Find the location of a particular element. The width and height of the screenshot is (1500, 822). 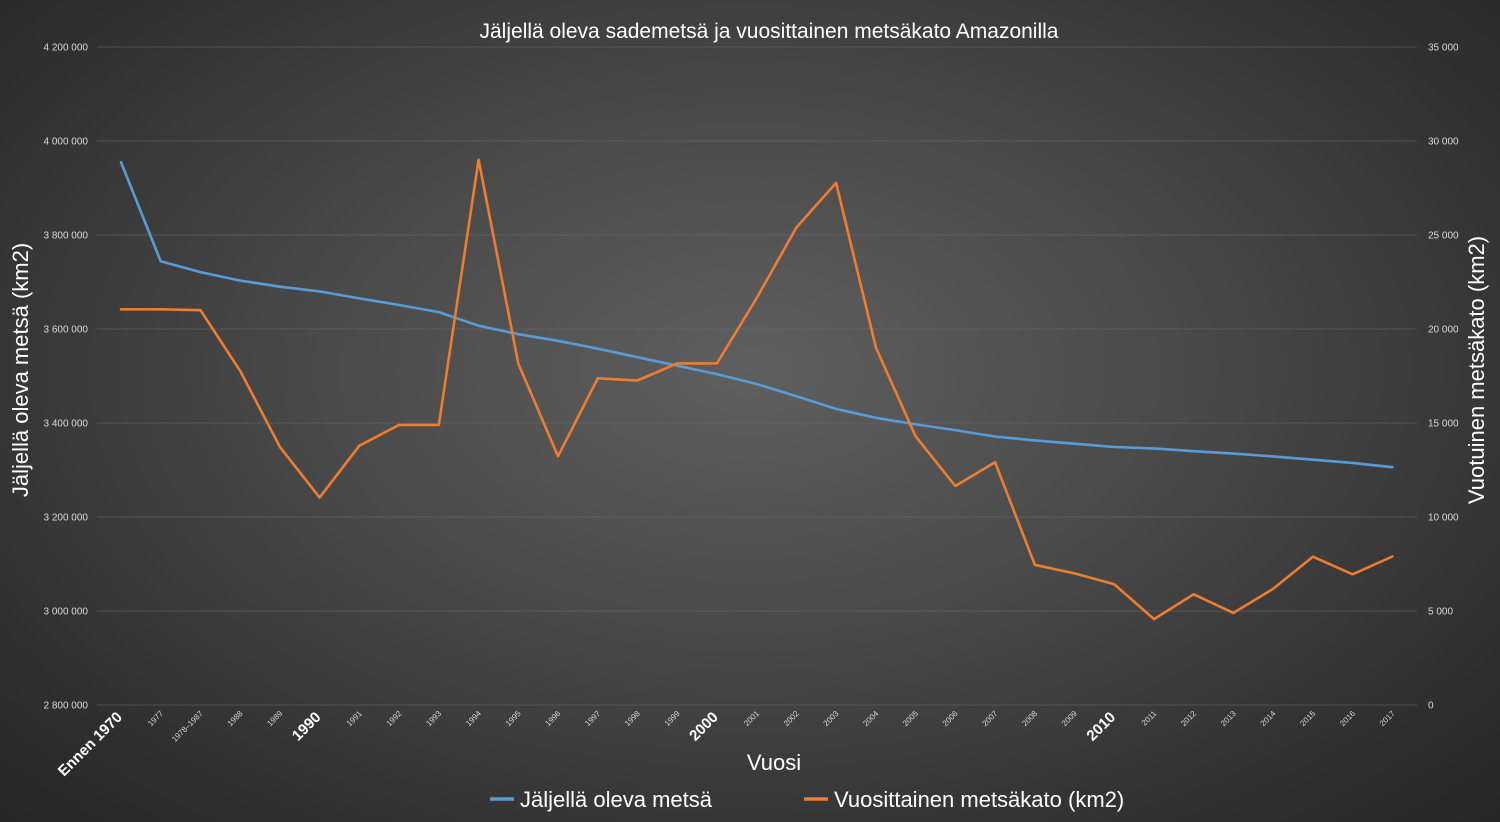

y-tick-label: 2 800 000 is located at coordinates (66, 706).